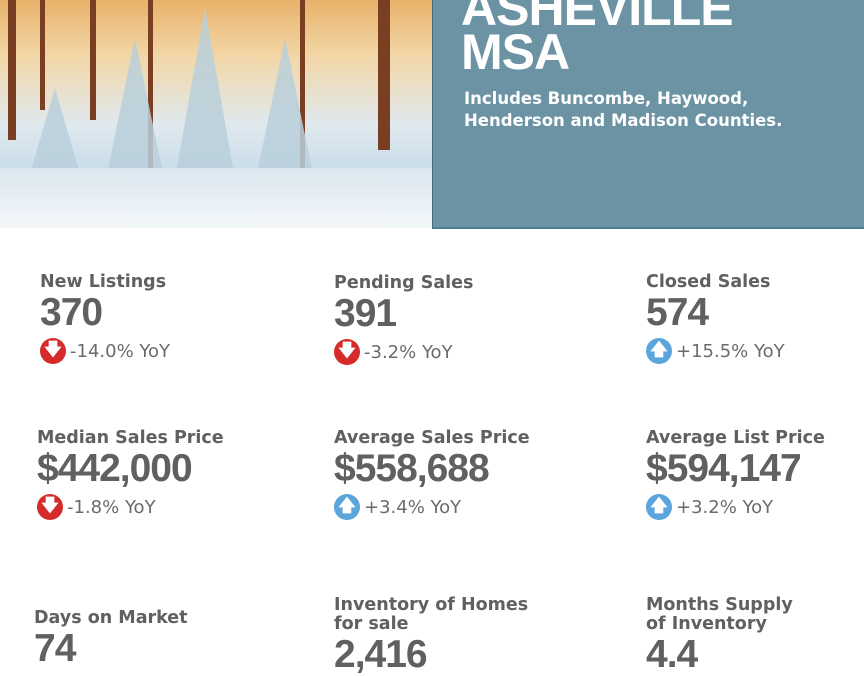  Describe the element at coordinates (111, 507) in the screenshot. I see `yoy-text: -1.8% YoY` at that location.